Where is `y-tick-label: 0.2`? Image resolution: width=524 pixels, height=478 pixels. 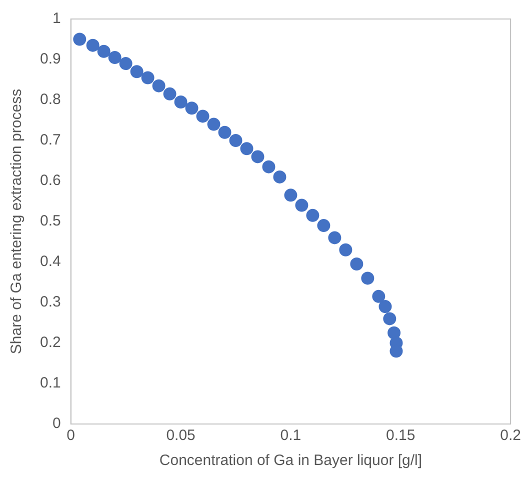
y-tick-label: 0.2 is located at coordinates (50, 343).